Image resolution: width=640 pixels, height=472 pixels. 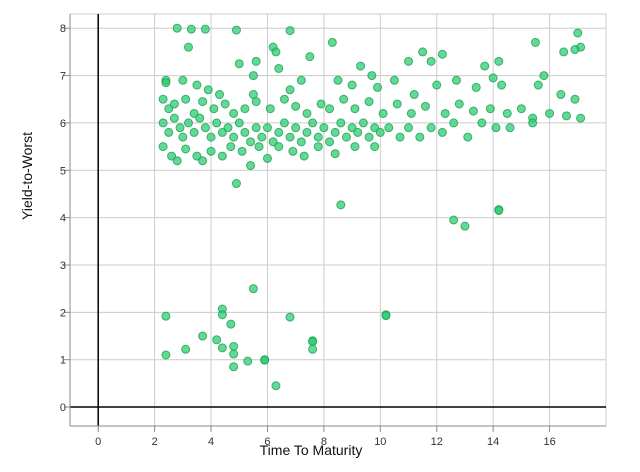 What do you see at coordinates (63, 219) in the screenshot?
I see `y-tick-label: 4` at bounding box center [63, 219].